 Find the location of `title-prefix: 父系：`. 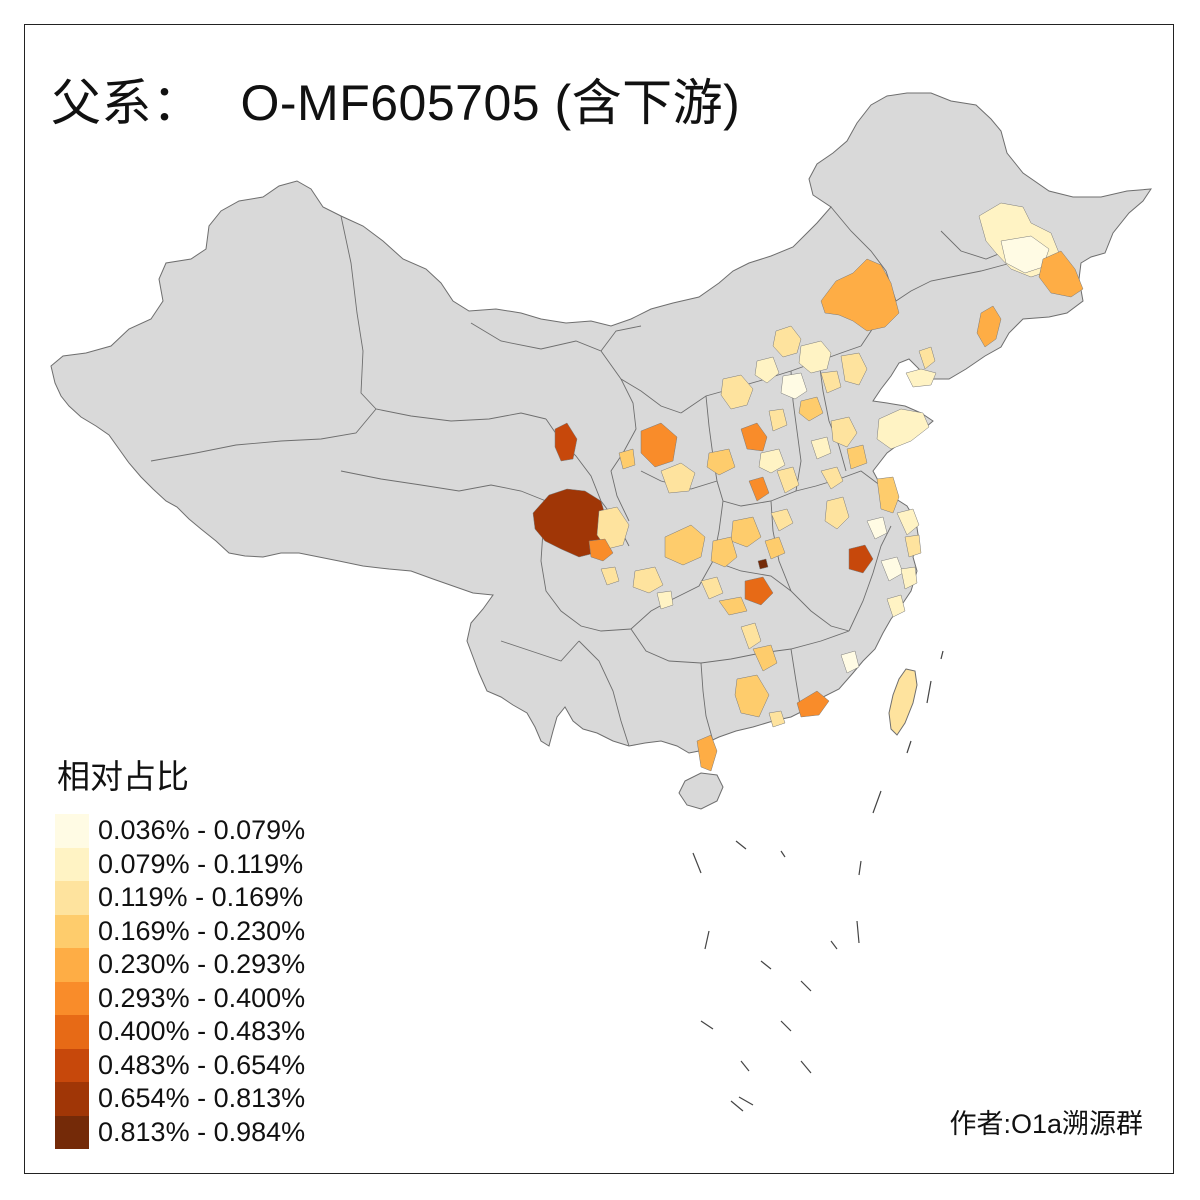

title-prefix: 父系： is located at coordinates (127, 103).